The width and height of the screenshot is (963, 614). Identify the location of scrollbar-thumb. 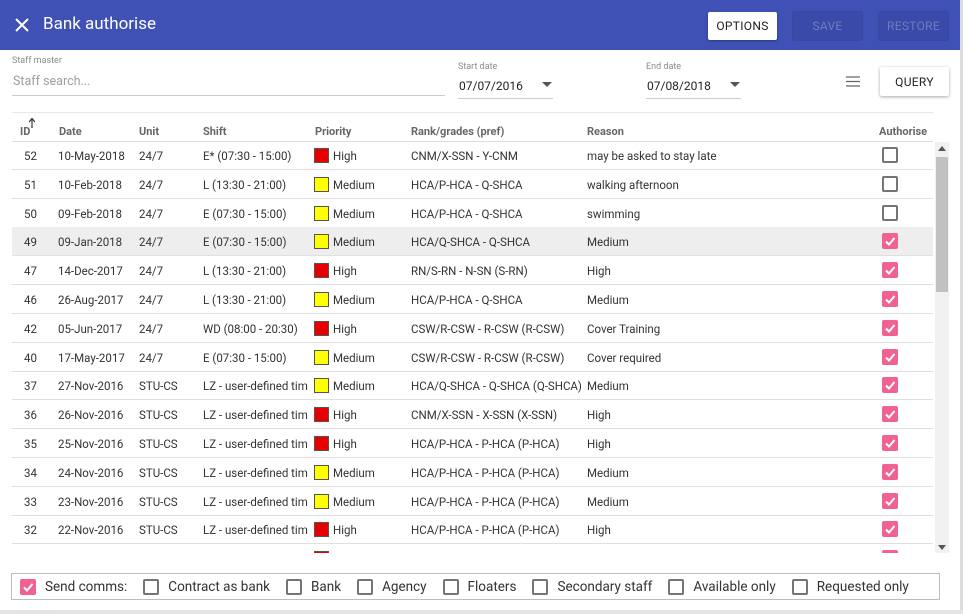
(942, 224).